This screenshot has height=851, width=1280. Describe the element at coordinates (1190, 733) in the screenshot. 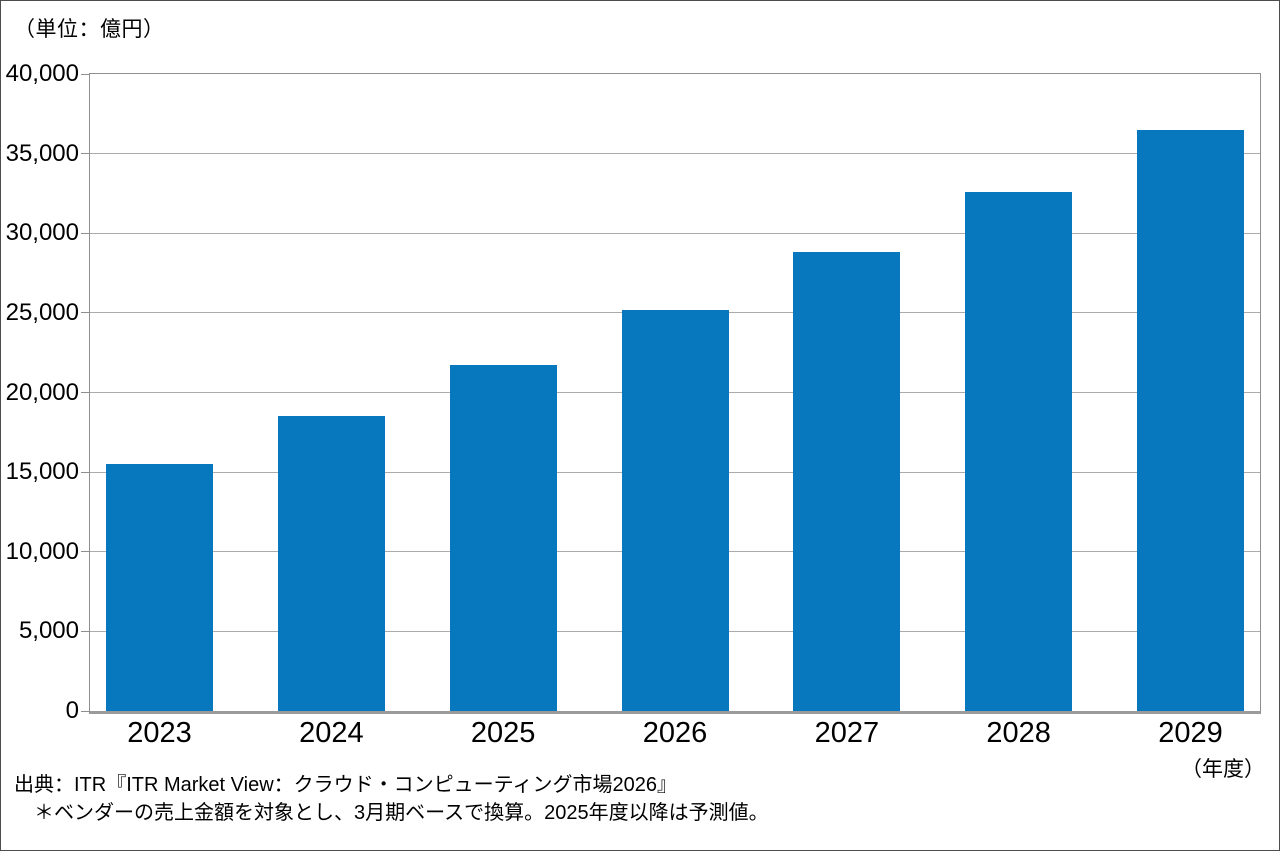

I see `x-tick-label-2029: 2029` at that location.